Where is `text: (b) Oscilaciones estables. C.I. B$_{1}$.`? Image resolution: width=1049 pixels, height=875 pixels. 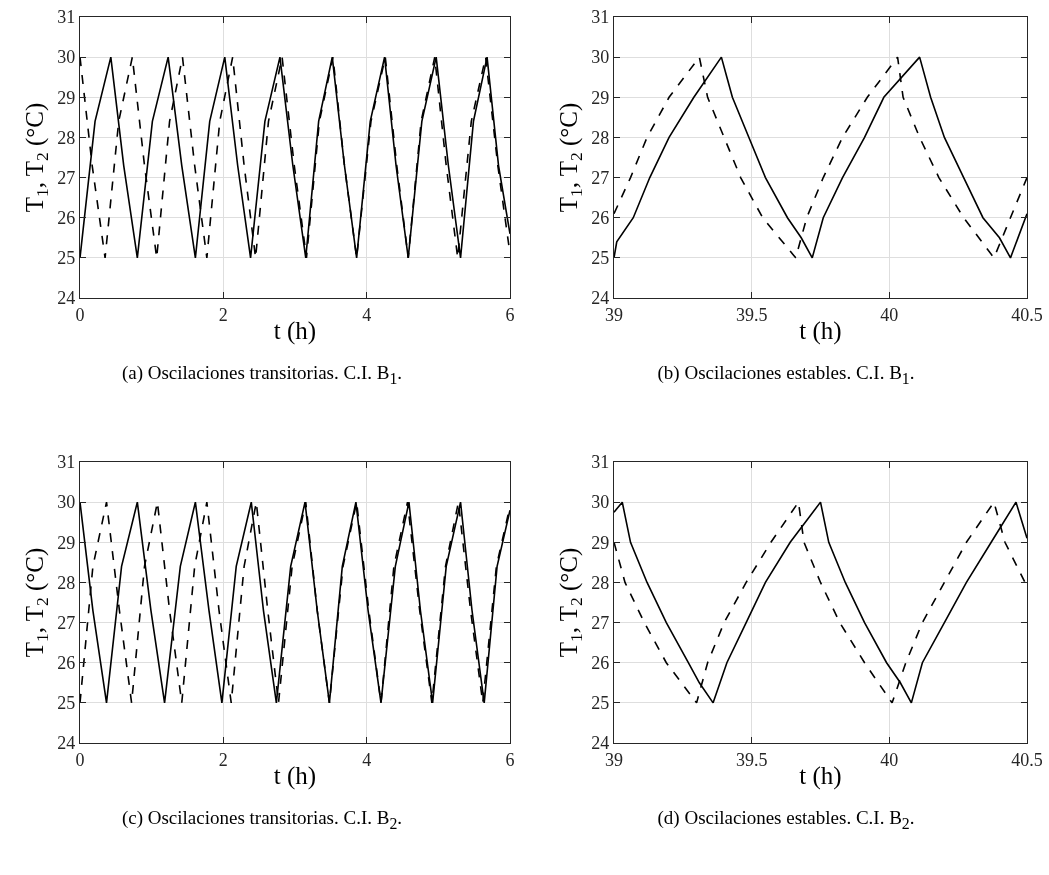 text: (b) Oscilaciones estables. C.I. B$_{1}$. is located at coordinates (786, 375).